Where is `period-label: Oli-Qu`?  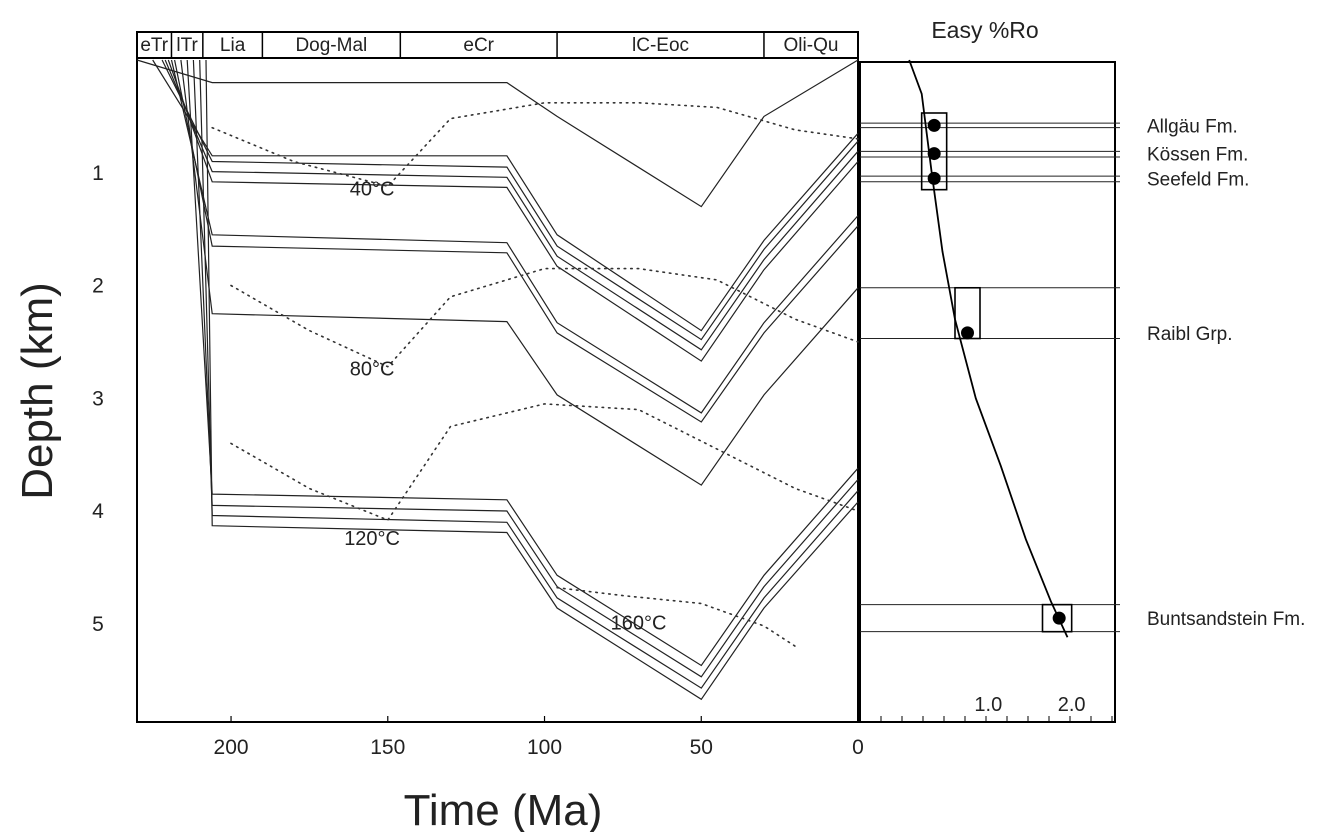 period-label: Oli-Qu is located at coordinates (811, 45).